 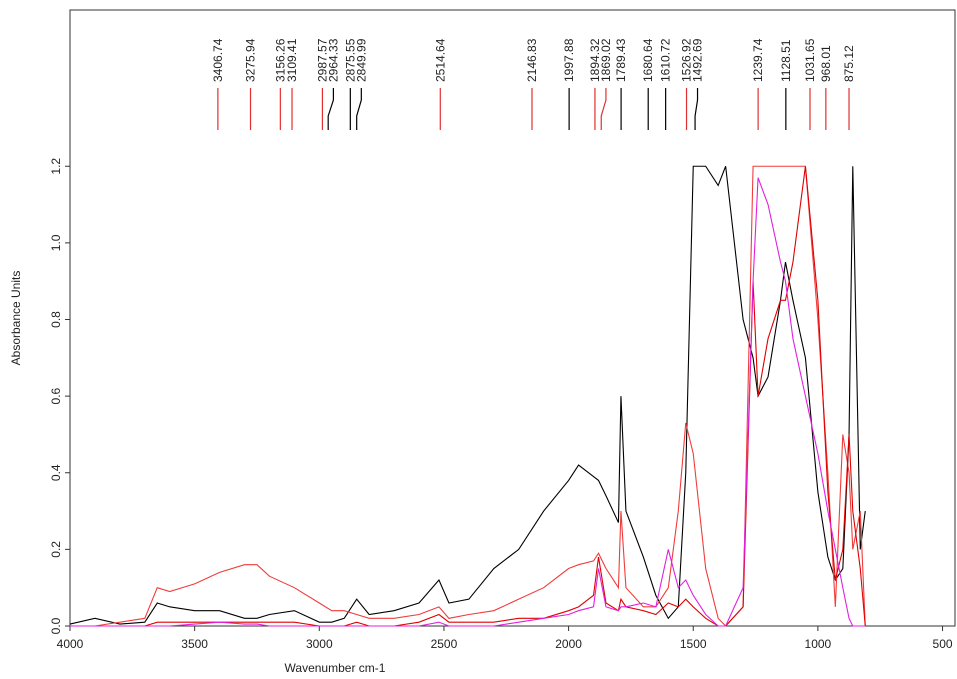 What do you see at coordinates (648, 60) in the screenshot?
I see `peak-label: 1680.64` at bounding box center [648, 60].